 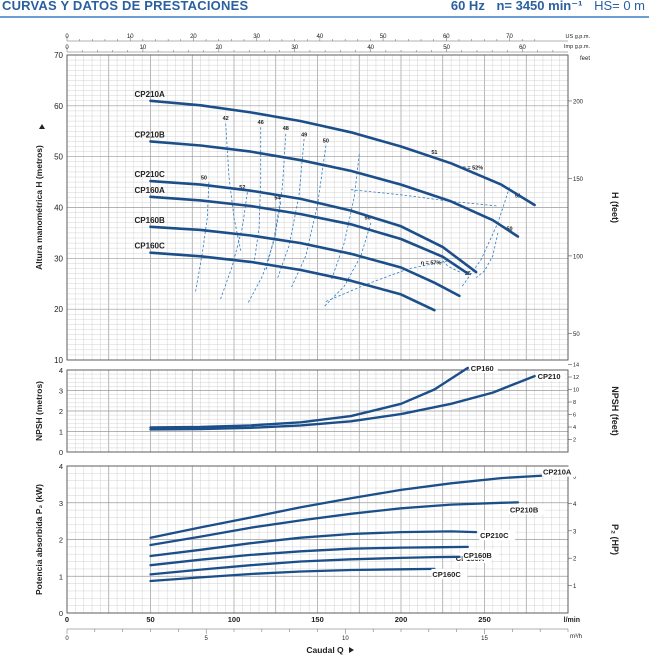 I want to click on m3h-tick-label: 5, so click(x=206, y=639).